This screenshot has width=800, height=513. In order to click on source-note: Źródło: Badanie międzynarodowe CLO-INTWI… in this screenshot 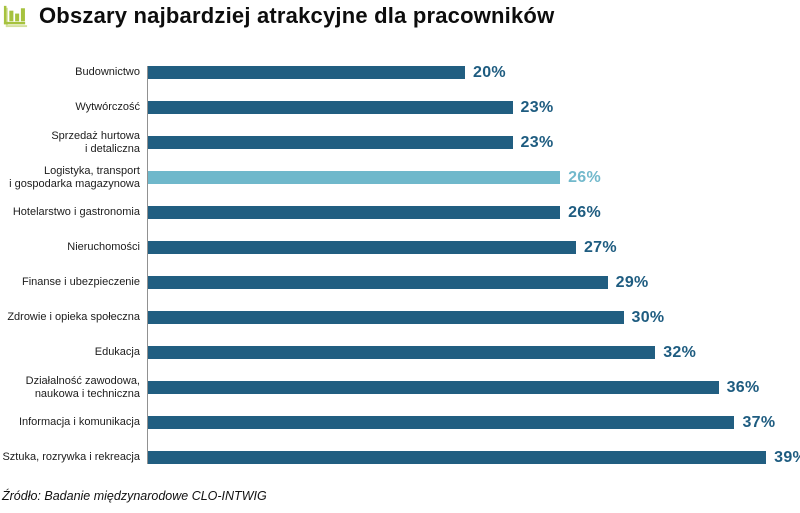, I will do `click(134, 496)`.